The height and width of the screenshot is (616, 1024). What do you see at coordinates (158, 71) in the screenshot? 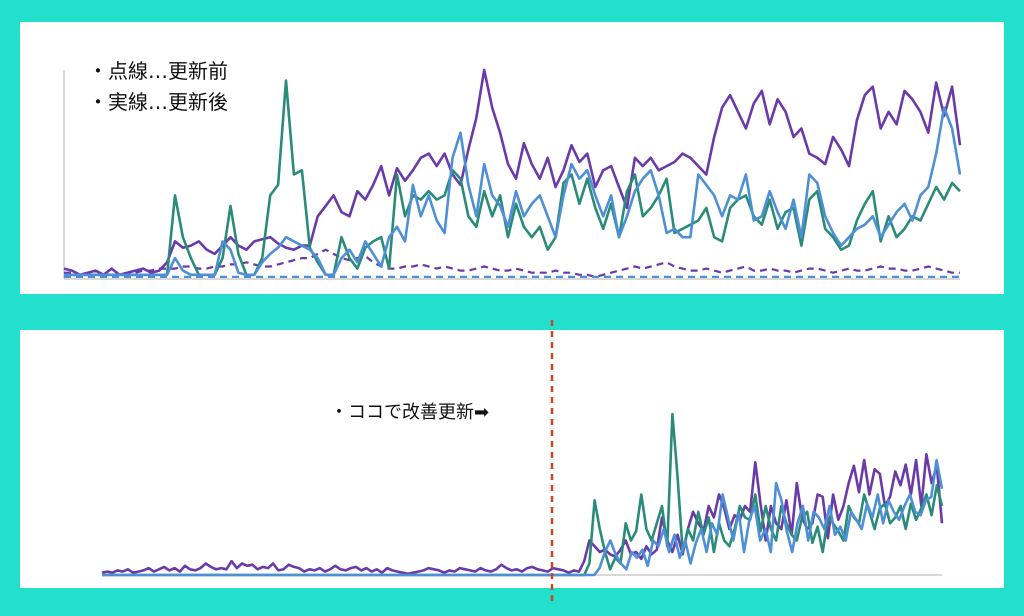
I see `legend-item-dotted: ・点線…更新前` at bounding box center [158, 71].